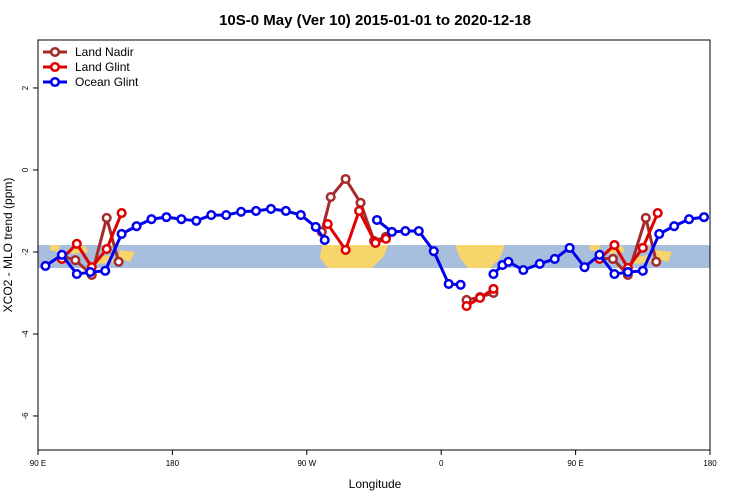  What do you see at coordinates (25, 252) in the screenshot?
I see `y-tick-label: -2` at bounding box center [25, 252].